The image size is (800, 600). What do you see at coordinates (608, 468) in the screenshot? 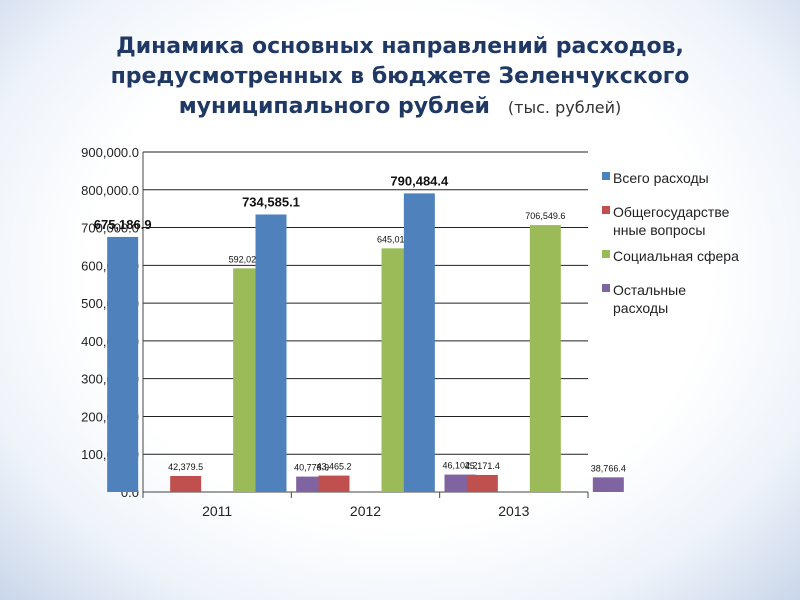
I see `data-label: 38,766.4` at bounding box center [608, 468].